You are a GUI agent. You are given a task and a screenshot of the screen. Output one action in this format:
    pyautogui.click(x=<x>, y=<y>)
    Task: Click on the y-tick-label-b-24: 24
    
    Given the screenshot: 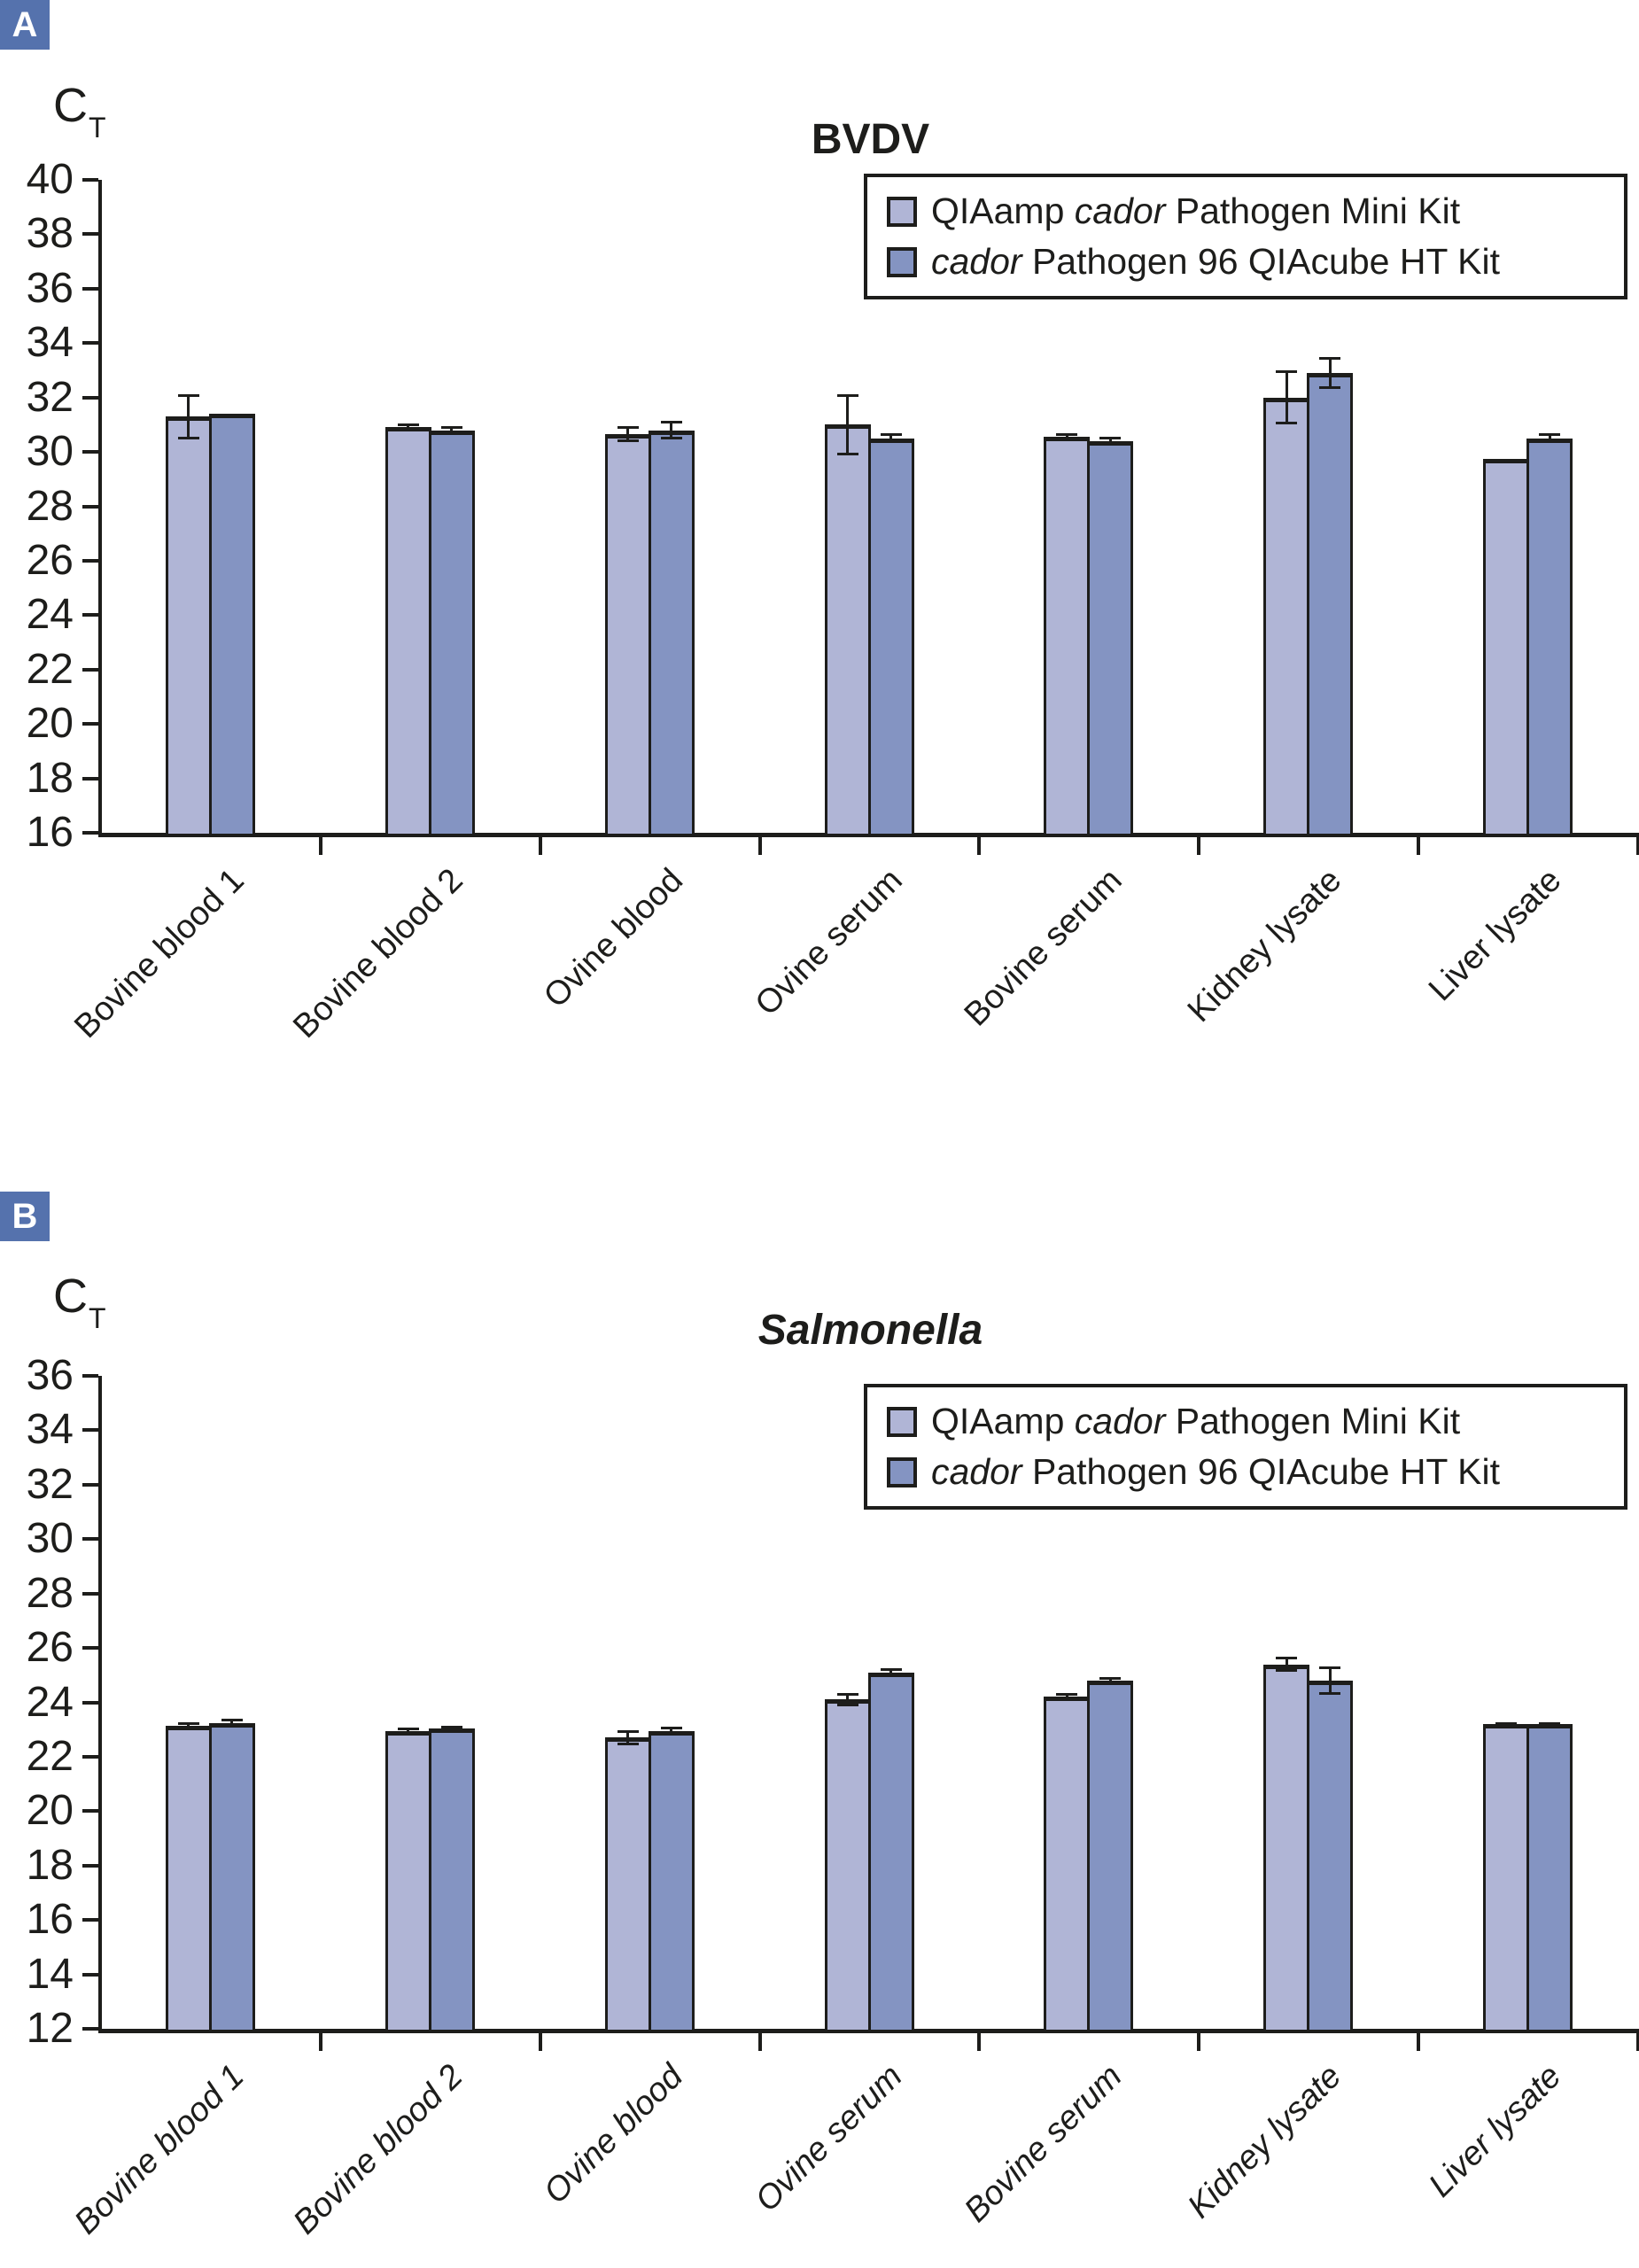 What is the action you would take?
    pyautogui.click(x=50, y=1702)
    